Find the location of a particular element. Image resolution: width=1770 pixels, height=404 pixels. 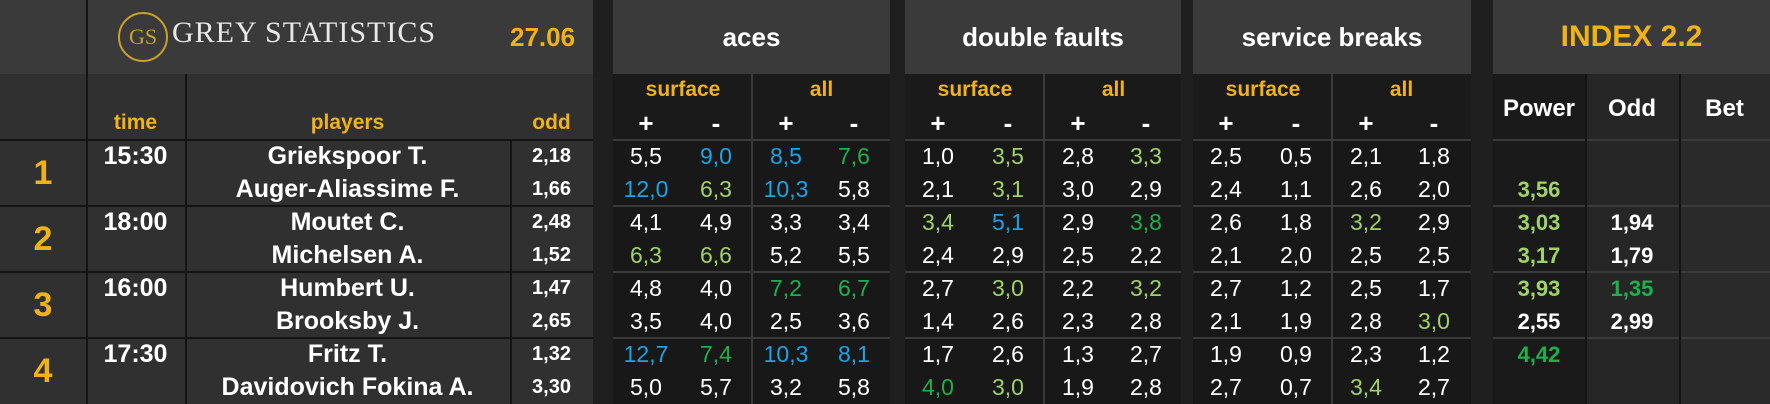

stat-cell: 4,0 is located at coordinates (938, 387).